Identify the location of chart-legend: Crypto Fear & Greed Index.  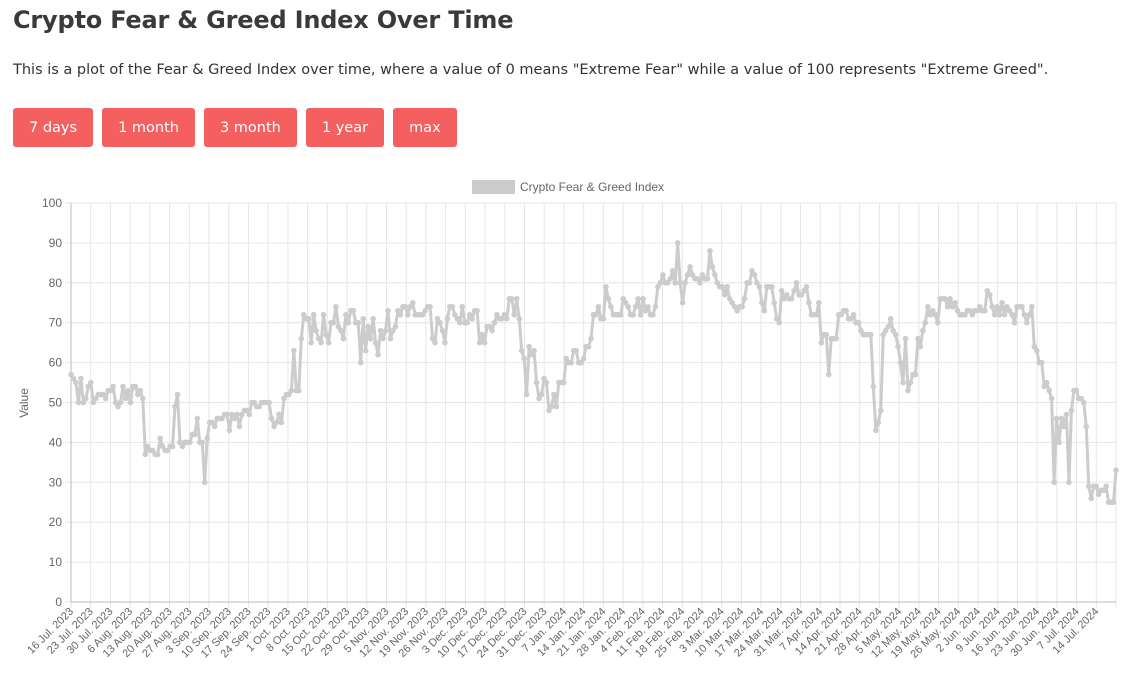
(568, 187).